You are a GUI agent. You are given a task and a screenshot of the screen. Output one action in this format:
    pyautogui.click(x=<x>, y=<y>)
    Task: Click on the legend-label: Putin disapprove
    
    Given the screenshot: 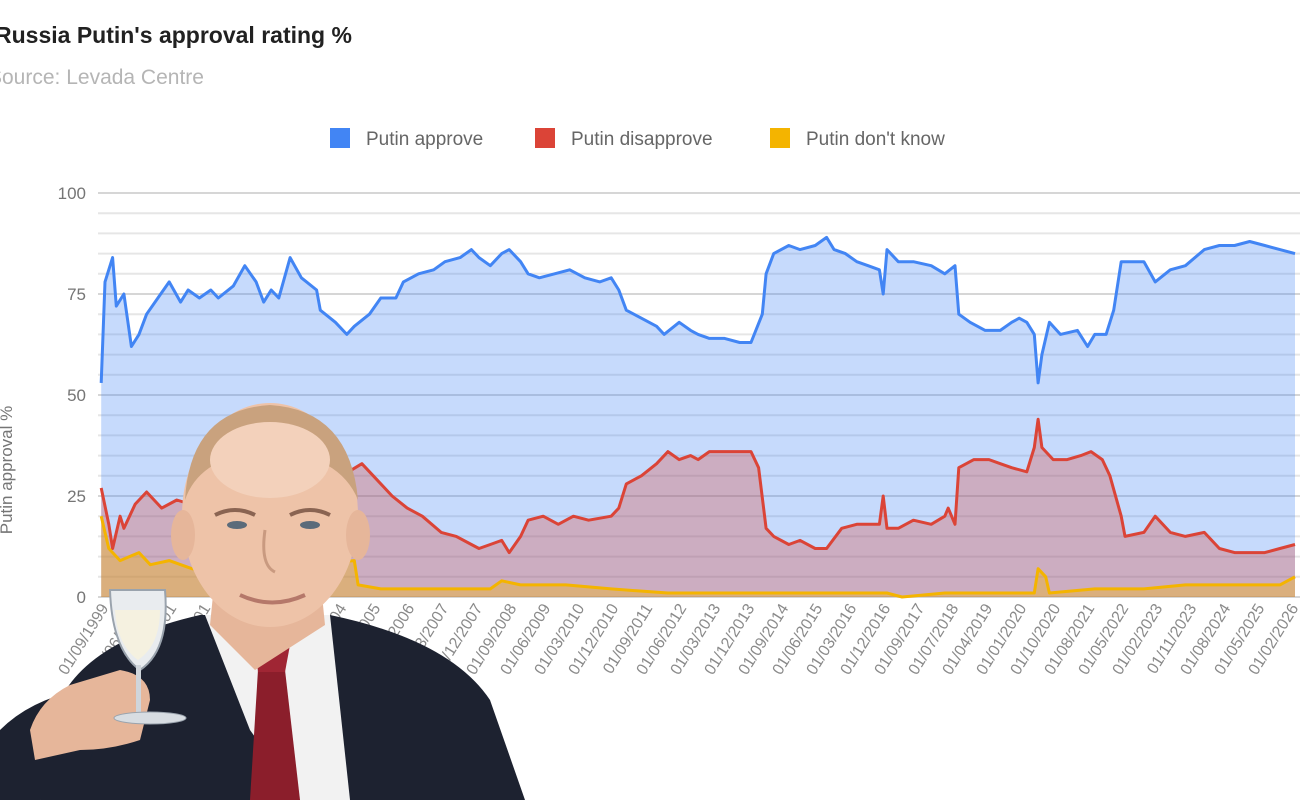 What is the action you would take?
    pyautogui.click(x=642, y=139)
    